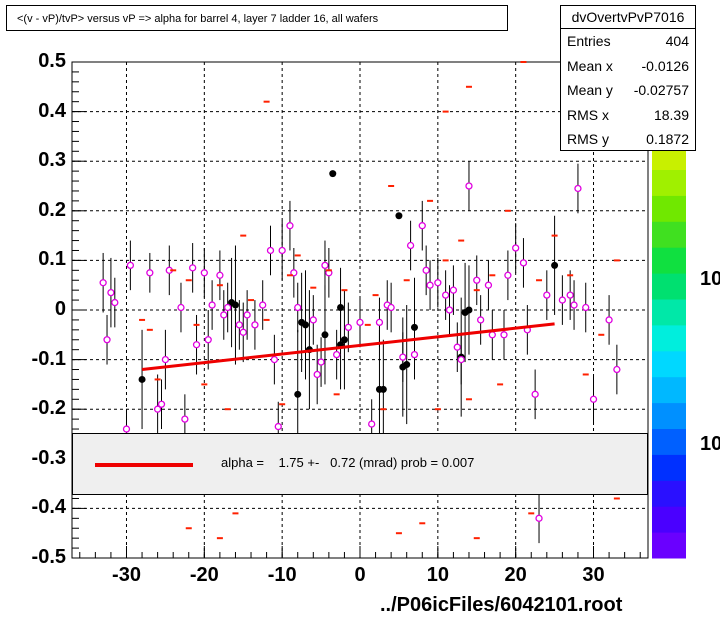  I want to click on fit-legend: alpha = 1.75 +- 0.72 (mrad) prob = 0.007, so click(360, 464).